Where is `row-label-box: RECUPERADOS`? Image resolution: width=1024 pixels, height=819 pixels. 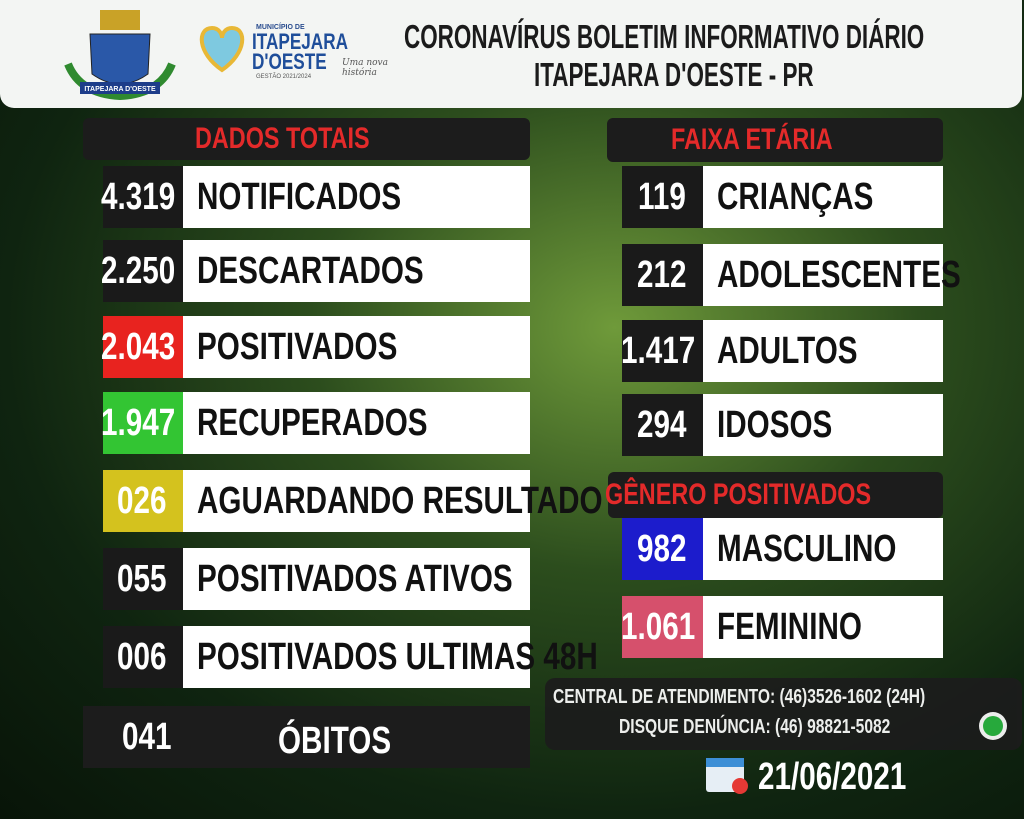
row-label-box: RECUPERADOS is located at coordinates (356, 423).